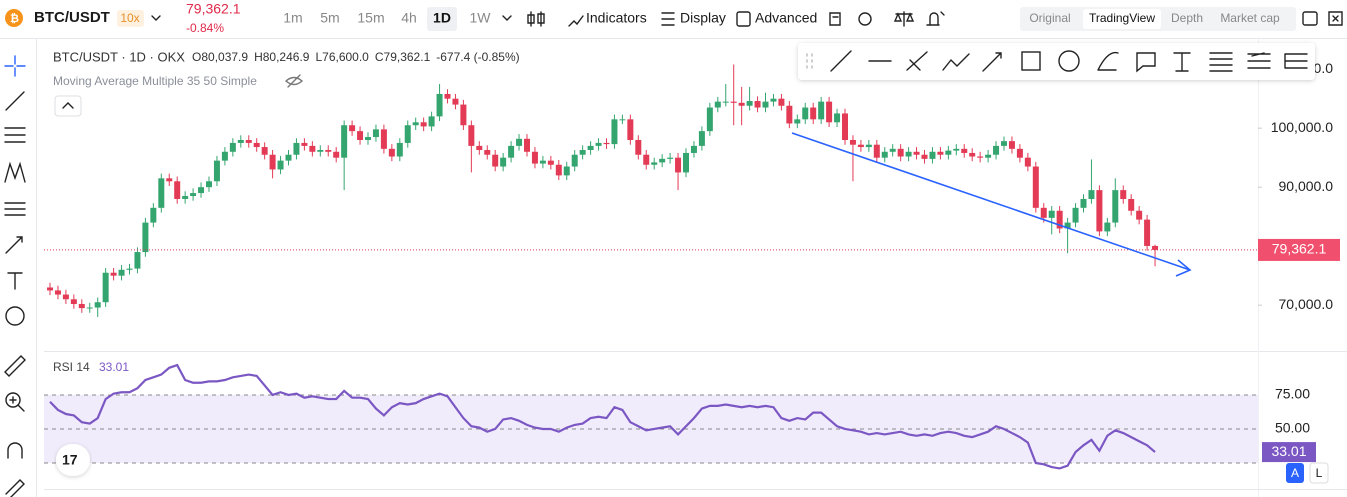 This screenshot has width=1347, height=497. I want to click on interval: 1W, so click(481, 18).